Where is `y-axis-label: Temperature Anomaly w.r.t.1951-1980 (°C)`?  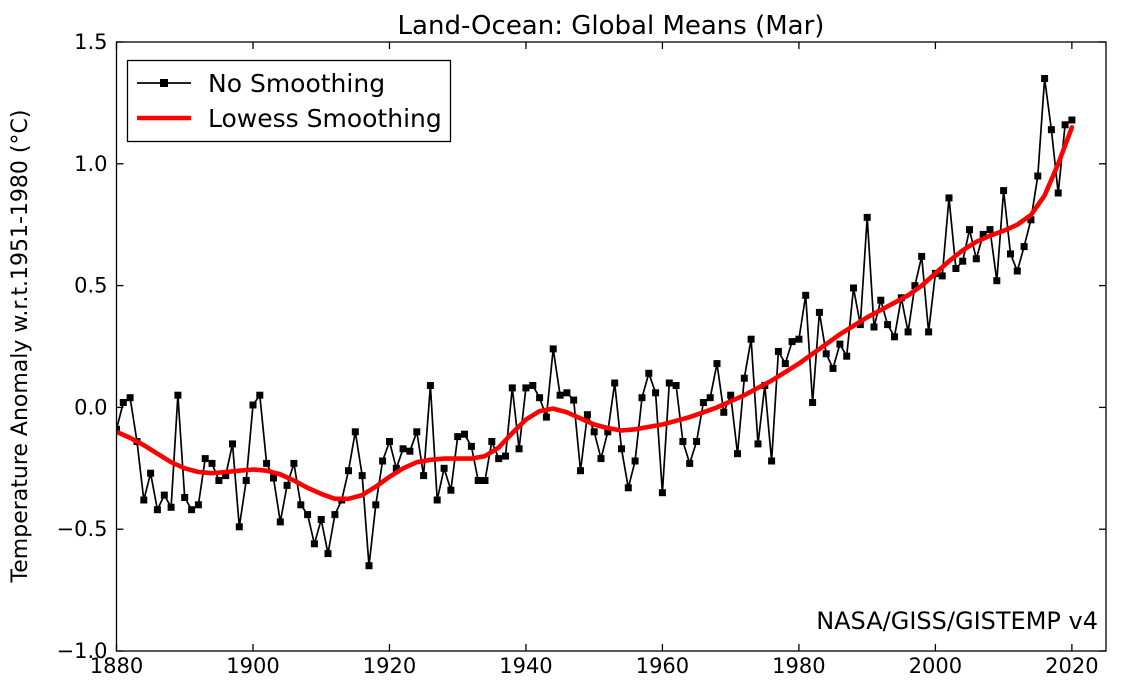 y-axis-label: Temperature Anomaly w.r.t.1951-1980 (°C) is located at coordinates (20, 347).